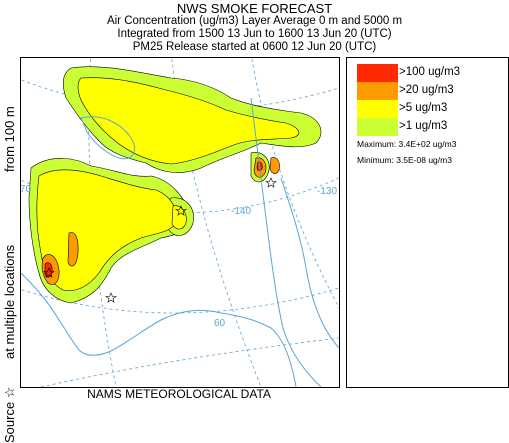  What do you see at coordinates (9, 414) in the screenshot?
I see `side-label-source: Source ☆` at bounding box center [9, 414].